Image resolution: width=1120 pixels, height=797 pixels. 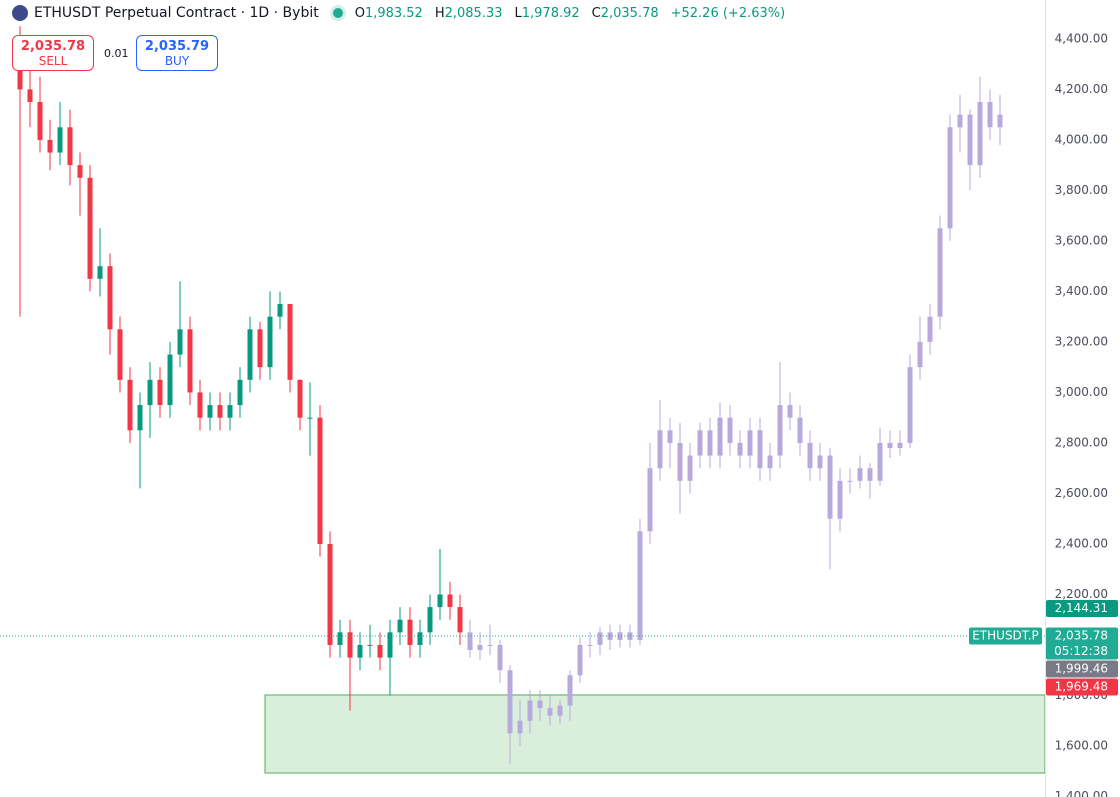 I want to click on sell-price: 2,035.78, so click(x=53, y=46).